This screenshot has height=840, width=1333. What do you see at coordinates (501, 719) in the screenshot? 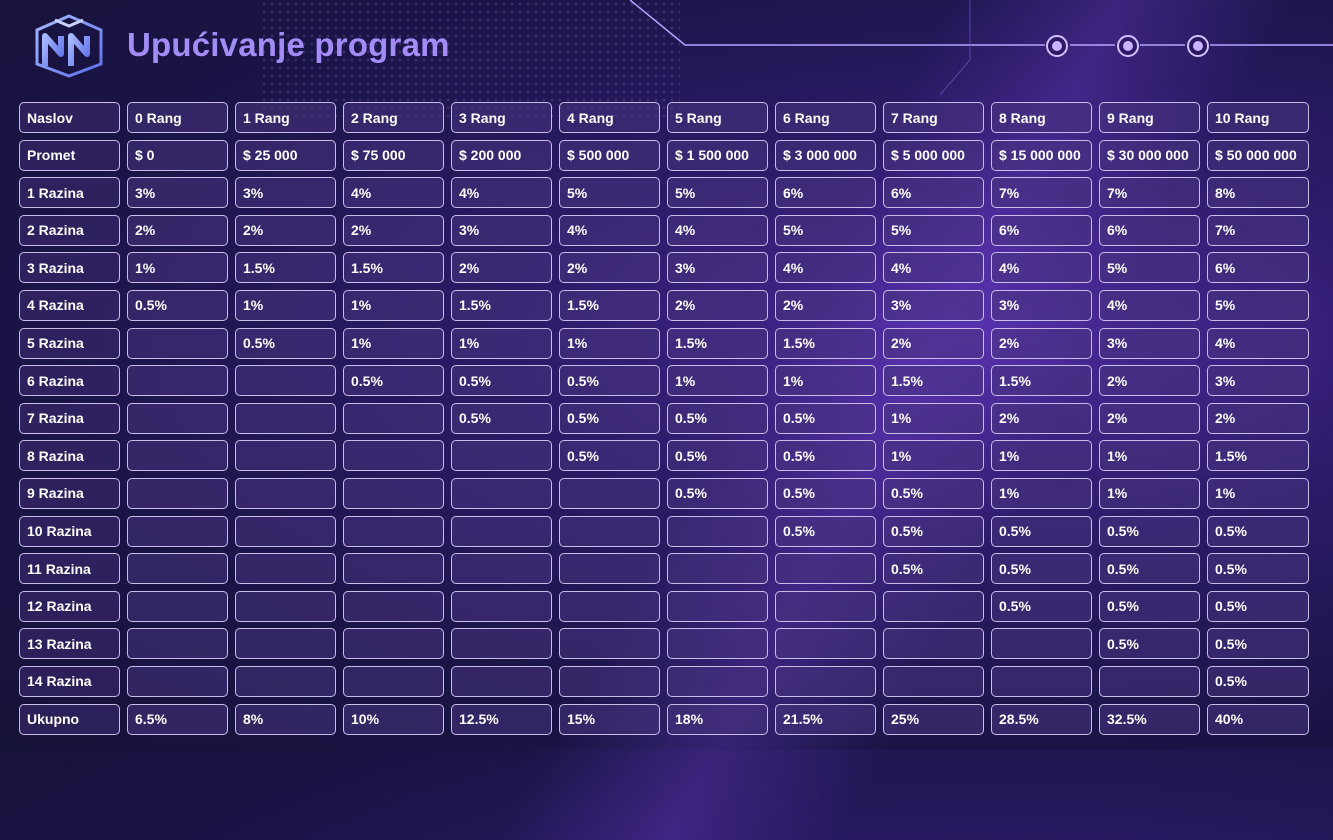
I see `table-cell: 12.5%` at bounding box center [501, 719].